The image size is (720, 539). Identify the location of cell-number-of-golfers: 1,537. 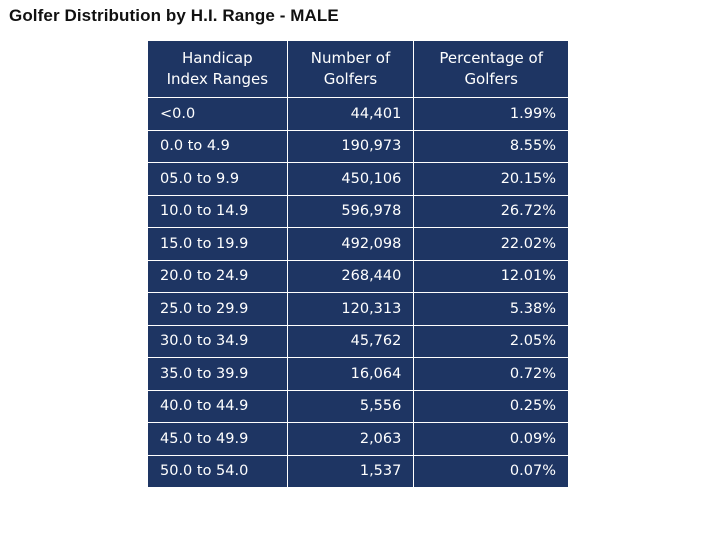
(350, 471).